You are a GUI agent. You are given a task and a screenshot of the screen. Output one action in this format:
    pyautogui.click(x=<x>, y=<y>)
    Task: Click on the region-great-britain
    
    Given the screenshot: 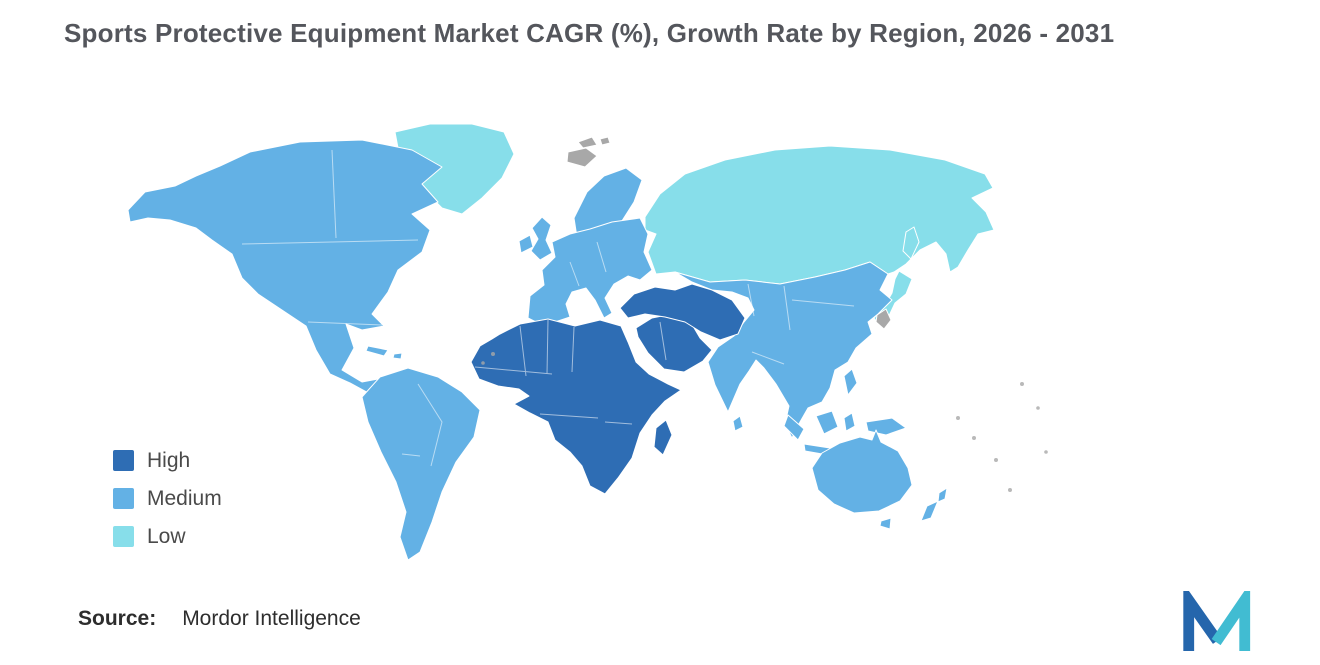 What is the action you would take?
    pyautogui.click(x=541, y=238)
    